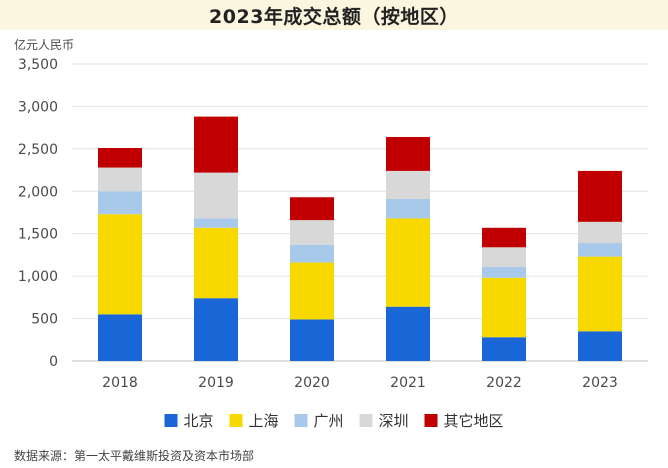 This screenshot has width=668, height=468. Describe the element at coordinates (53, 362) in the screenshot. I see `y-tick-label-0: 0` at that location.